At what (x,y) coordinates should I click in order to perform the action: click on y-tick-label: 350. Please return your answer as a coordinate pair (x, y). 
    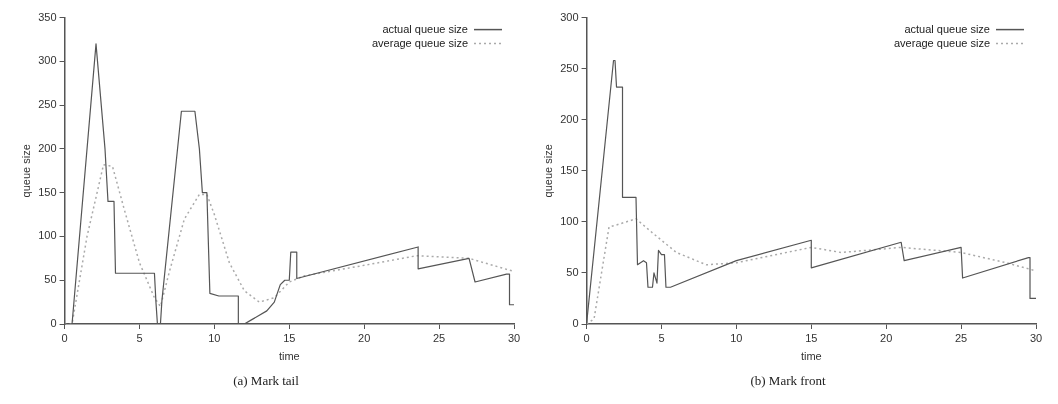
    Looking at the image, I should click on (47, 16).